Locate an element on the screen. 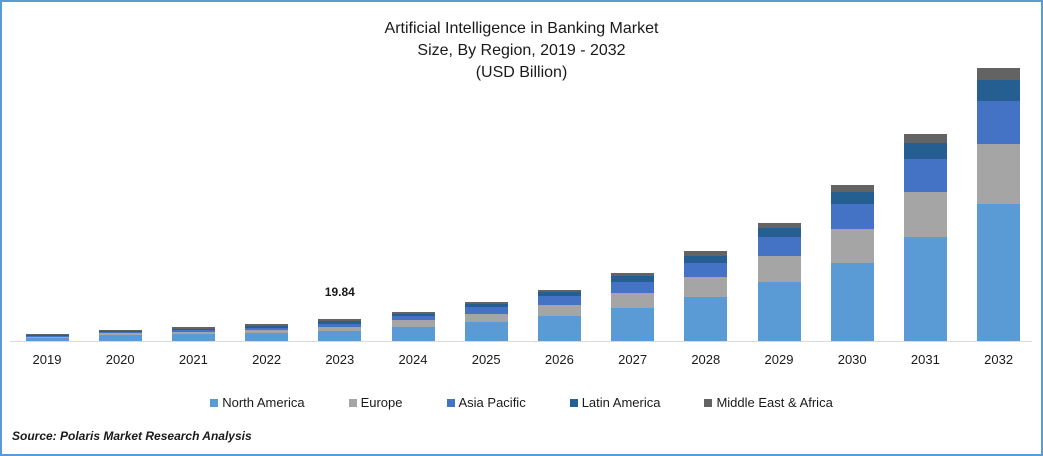 Image resolution: width=1043 pixels, height=456 pixels. bar-2019 is located at coordinates (47, 337).